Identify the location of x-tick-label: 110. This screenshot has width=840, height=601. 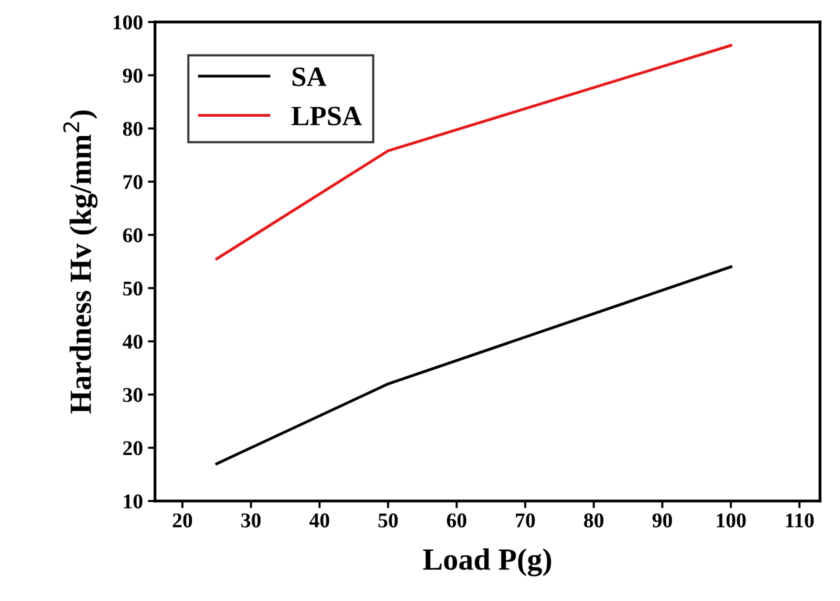
(800, 520).